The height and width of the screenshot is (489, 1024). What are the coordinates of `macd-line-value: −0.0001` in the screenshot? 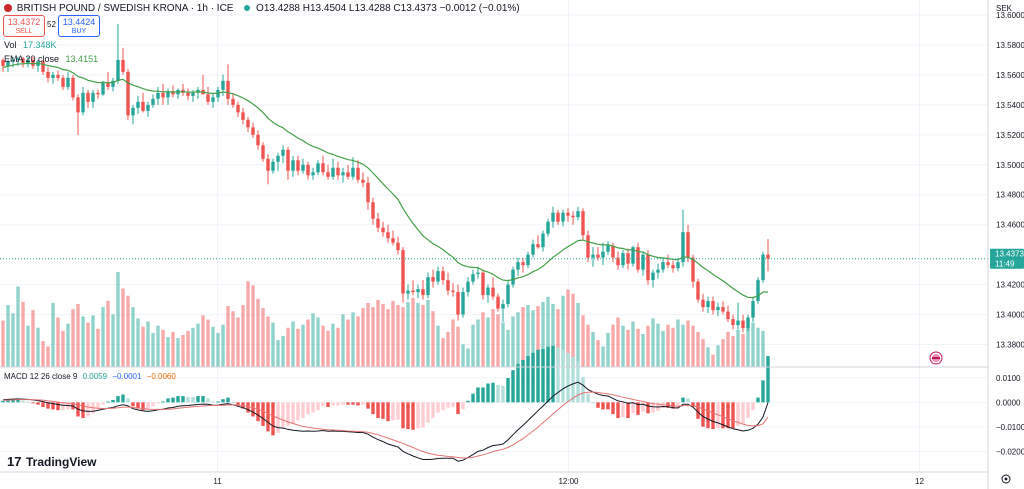 It's located at (127, 376).